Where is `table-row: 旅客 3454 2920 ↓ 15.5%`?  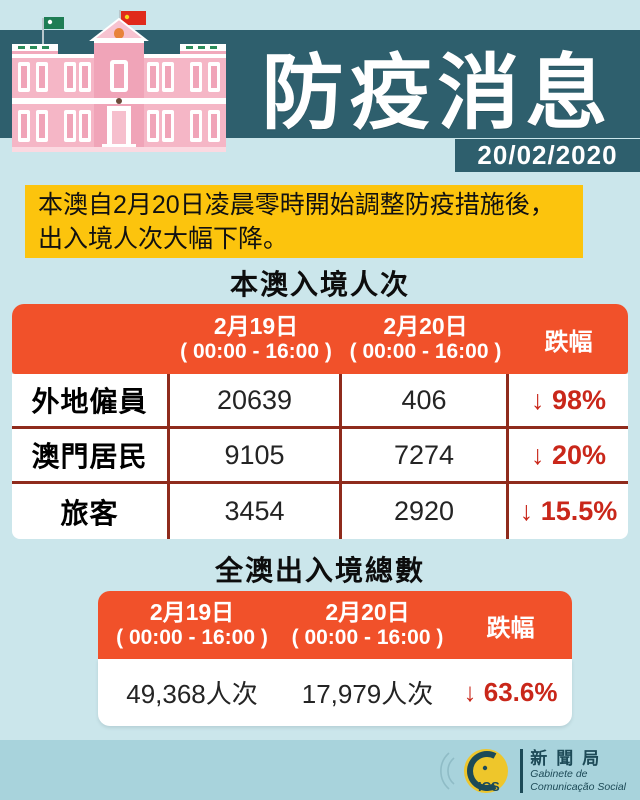 table-row: 旅客 3454 2920 ↓ 15.5% is located at coordinates (320, 511).